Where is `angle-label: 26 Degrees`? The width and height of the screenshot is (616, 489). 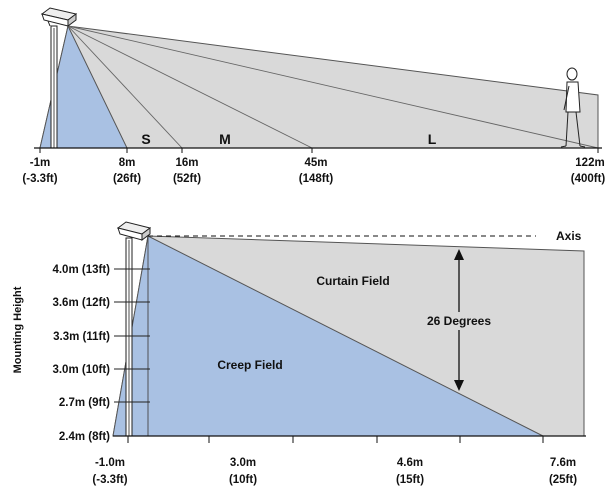
angle-label: 26 Degrees is located at coordinates (459, 321).